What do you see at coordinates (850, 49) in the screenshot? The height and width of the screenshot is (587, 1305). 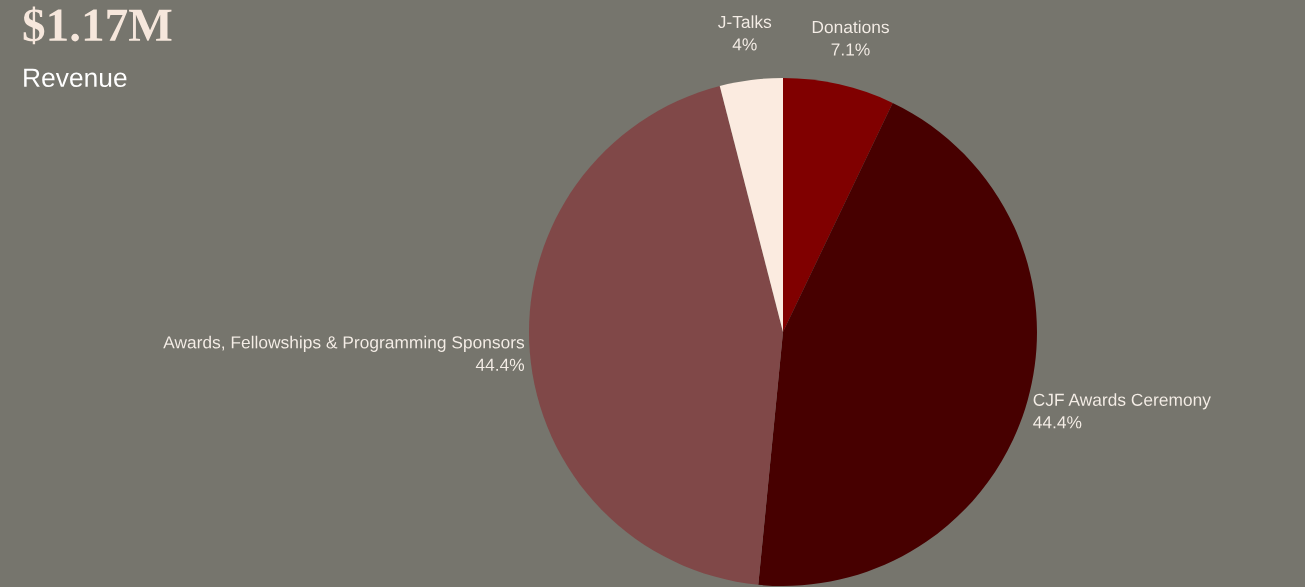 I see `data-label: 7.1%` at bounding box center [850, 49].